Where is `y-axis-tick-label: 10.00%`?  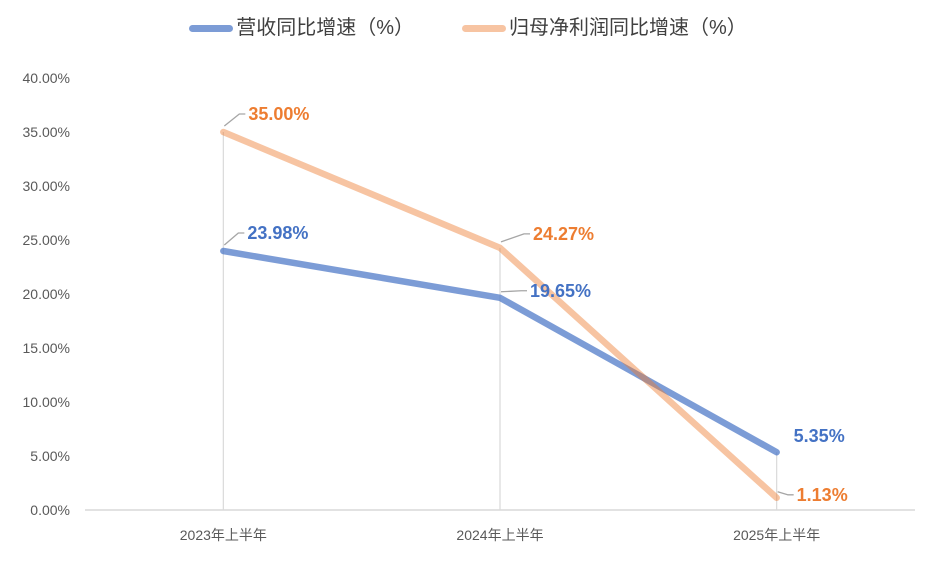
y-axis-tick-label: 10.00% is located at coordinates (46, 402).